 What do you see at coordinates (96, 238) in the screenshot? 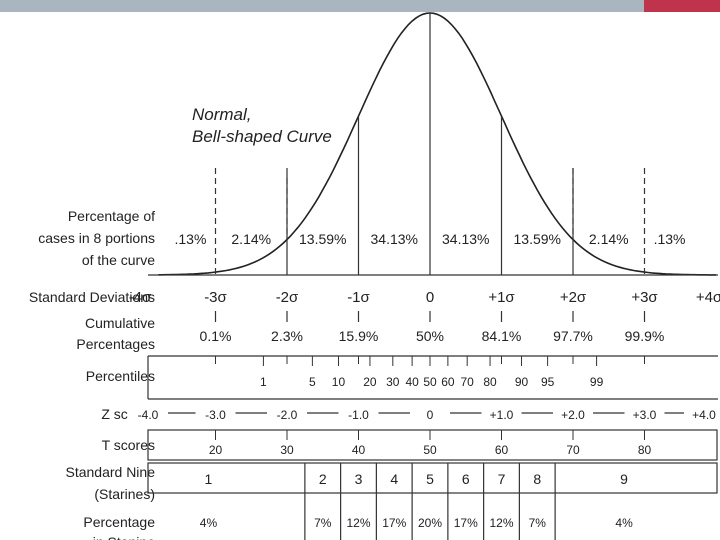
I see `row-label-percentage: cases in 8 portions` at bounding box center [96, 238].